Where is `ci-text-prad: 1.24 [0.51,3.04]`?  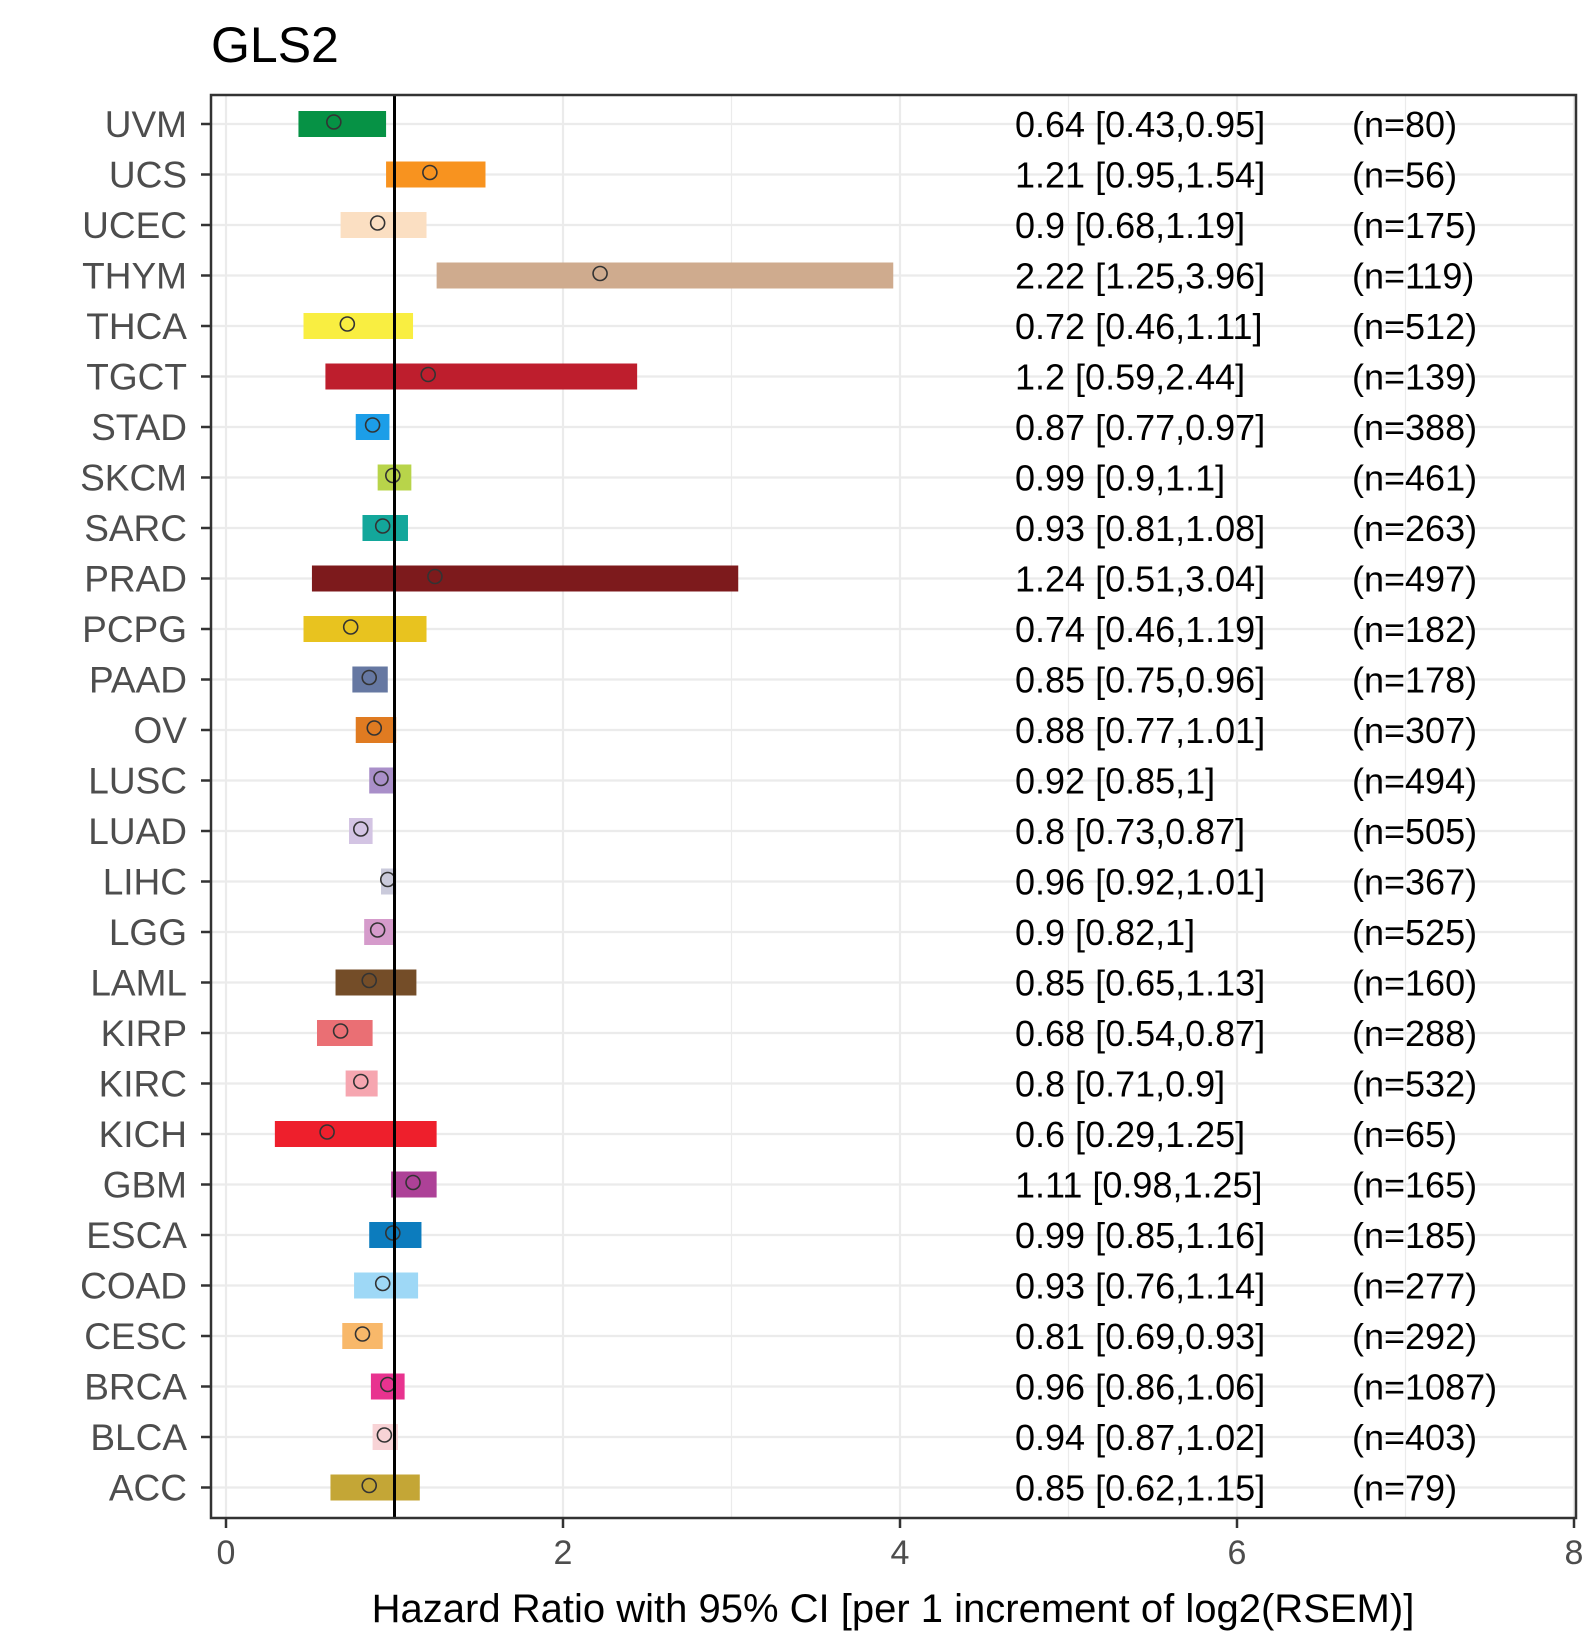 ci-text-prad: 1.24 [0.51,3.04] is located at coordinates (1140, 579).